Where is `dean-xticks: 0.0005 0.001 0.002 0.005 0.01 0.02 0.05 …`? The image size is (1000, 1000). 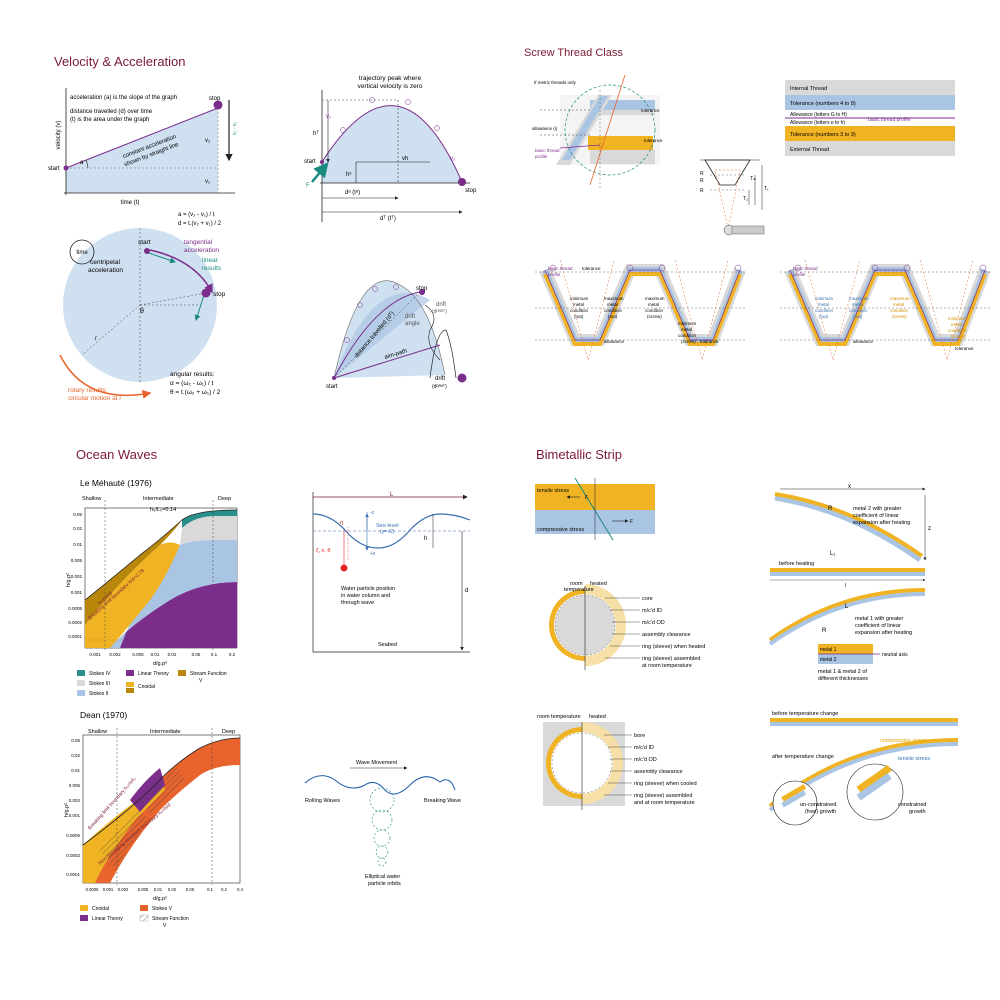 dean-xticks: 0.0005 0.001 0.002 0.005 0.01 0.02 0.05 … is located at coordinates (165, 889).